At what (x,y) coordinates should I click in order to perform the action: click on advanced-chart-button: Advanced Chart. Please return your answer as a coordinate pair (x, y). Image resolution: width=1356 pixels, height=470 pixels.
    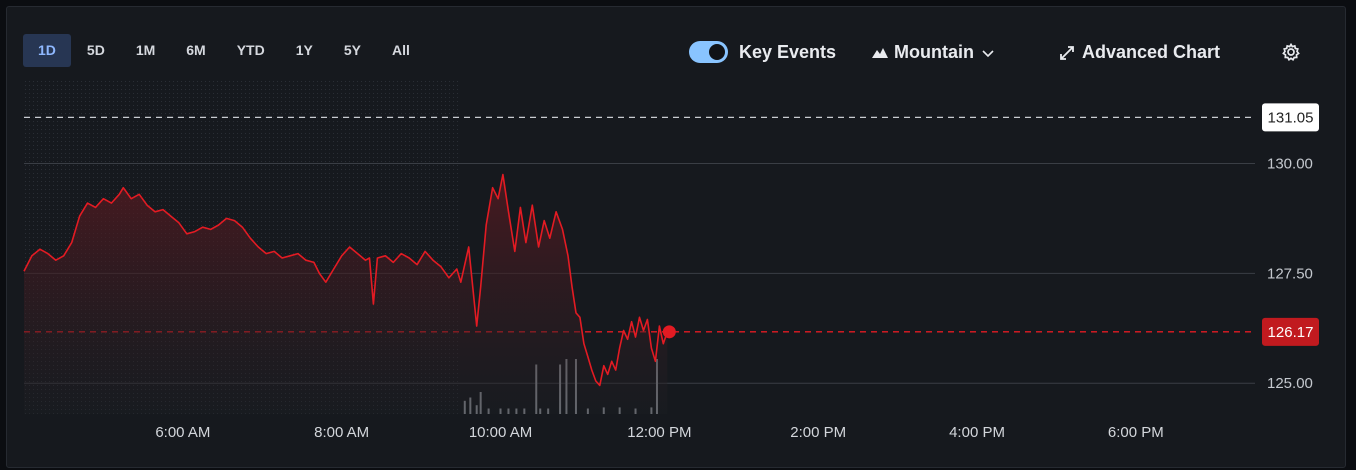
    Looking at the image, I should click on (1139, 52).